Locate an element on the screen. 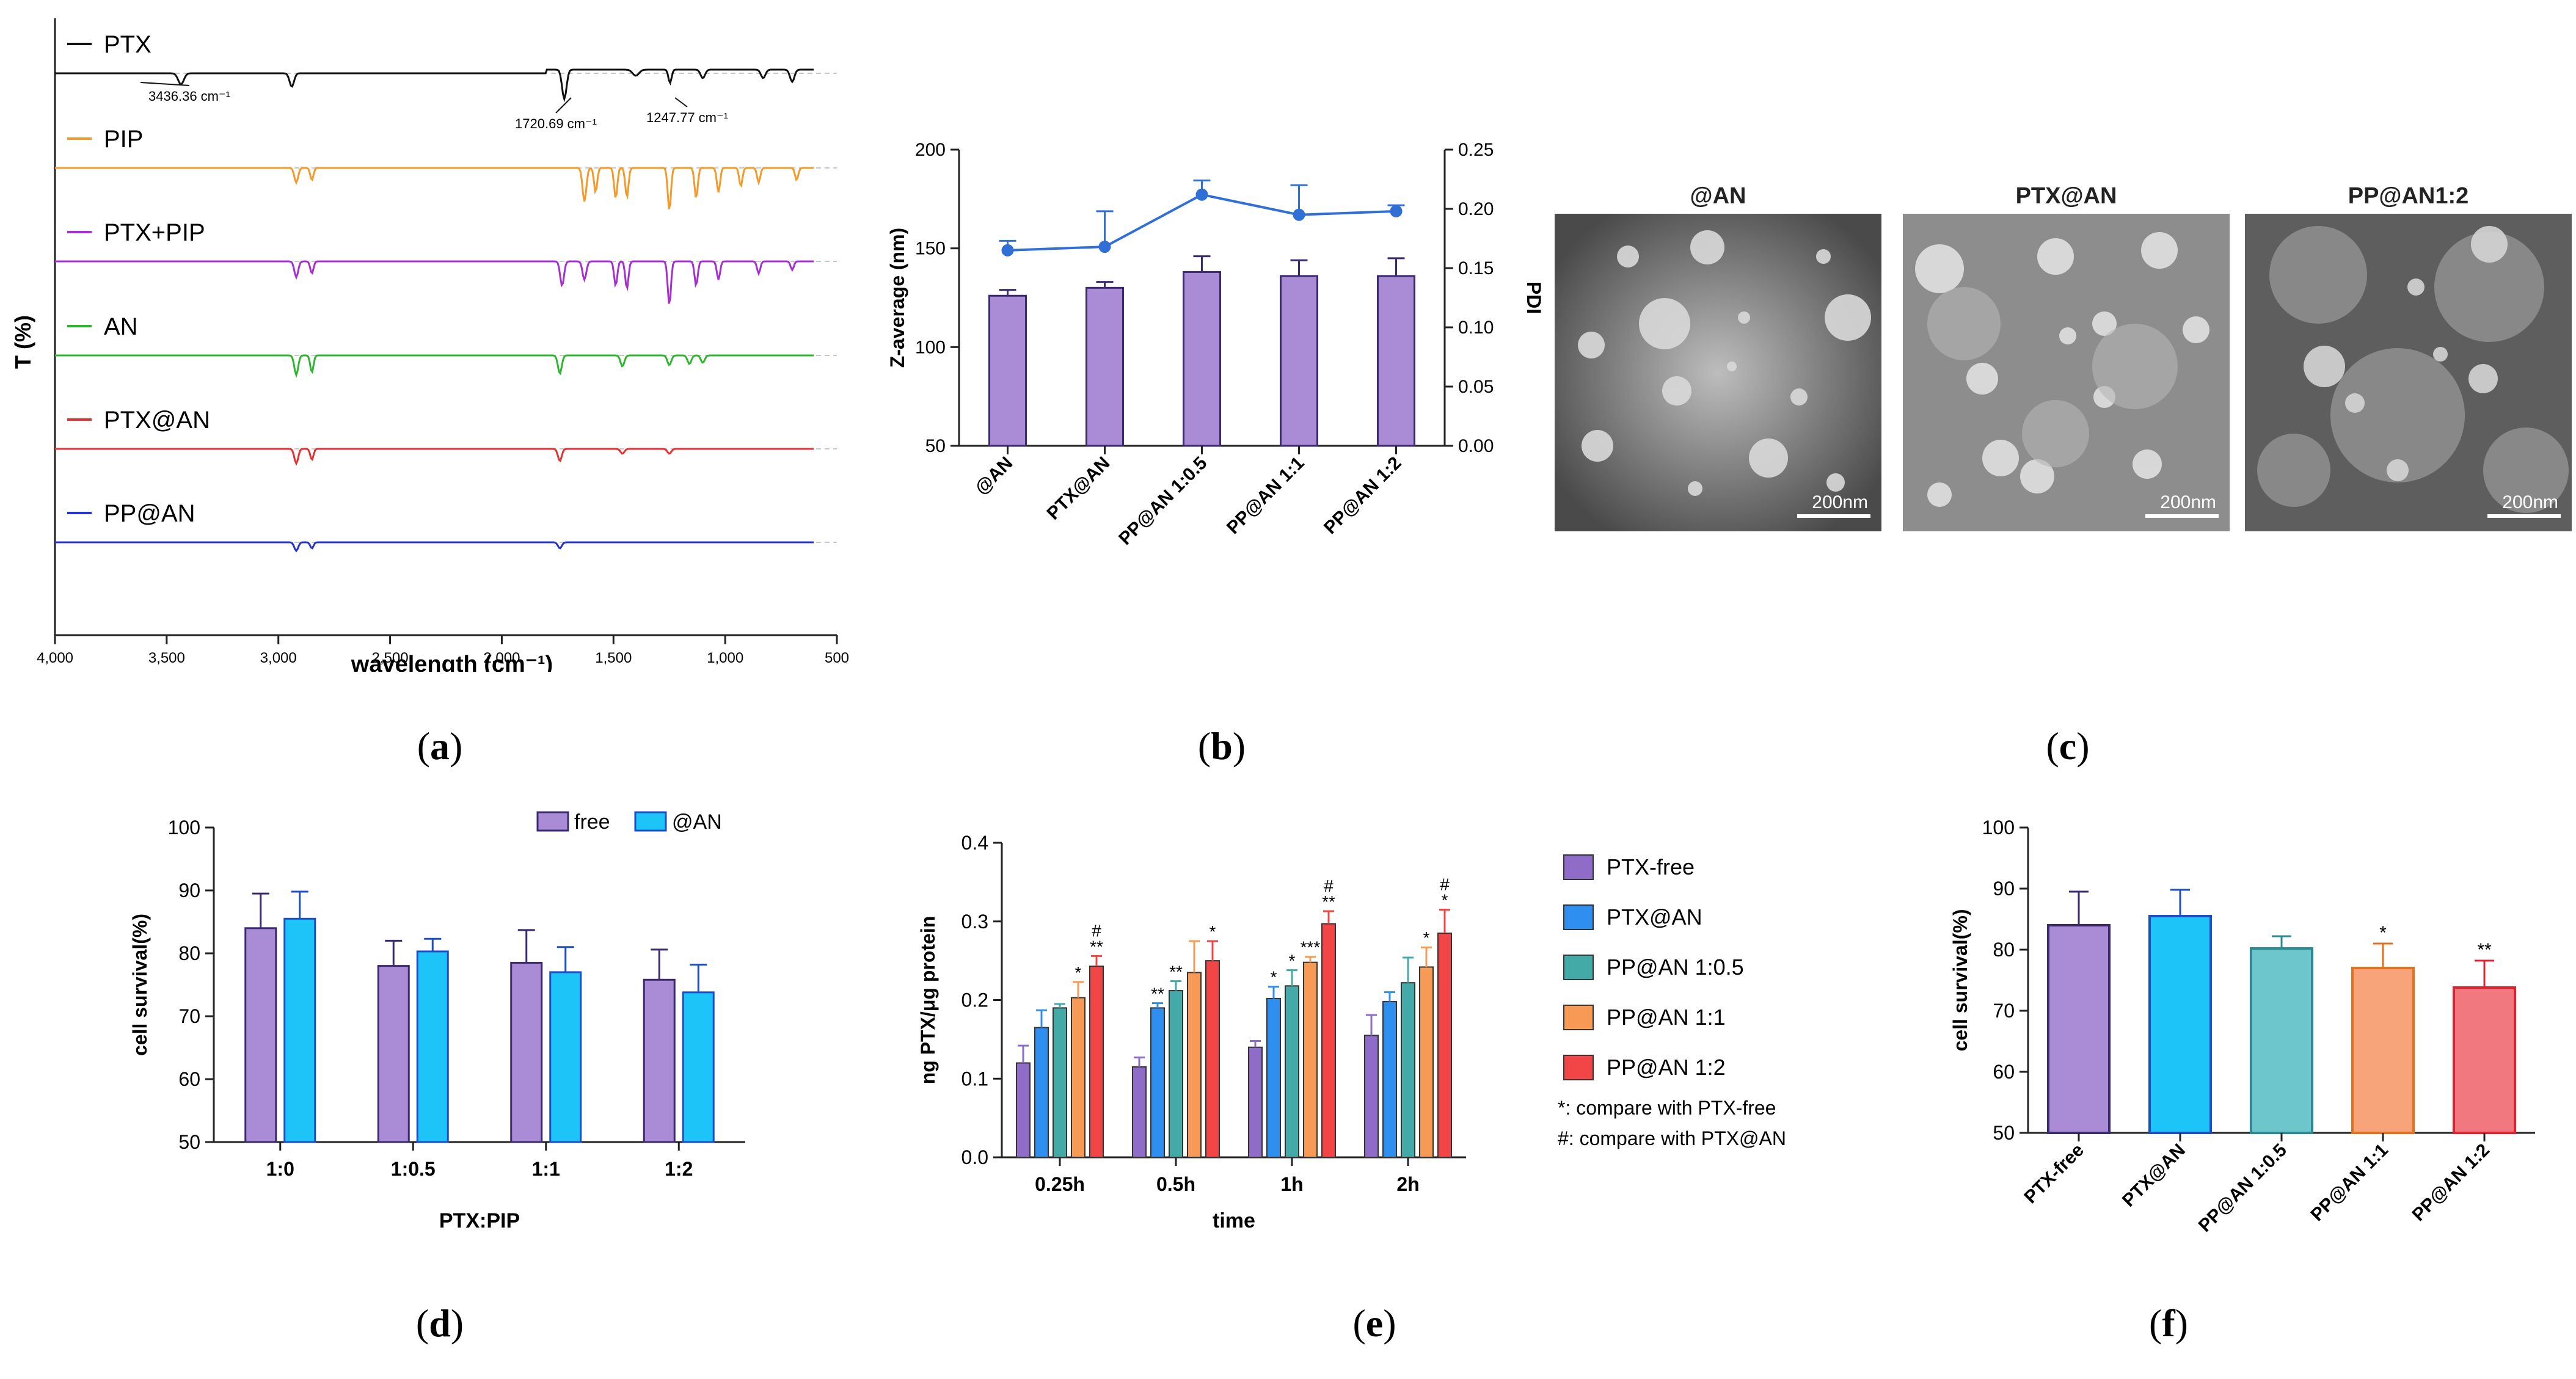  d-legend-label: free is located at coordinates (592, 822).